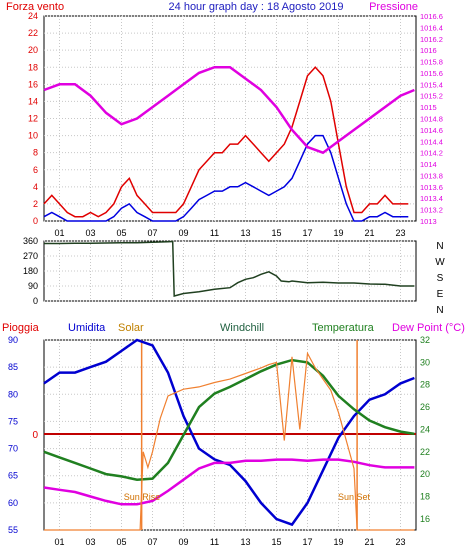 The width and height of the screenshot is (466, 555). I want to click on humidity-tick-label: 65, so click(13, 476).